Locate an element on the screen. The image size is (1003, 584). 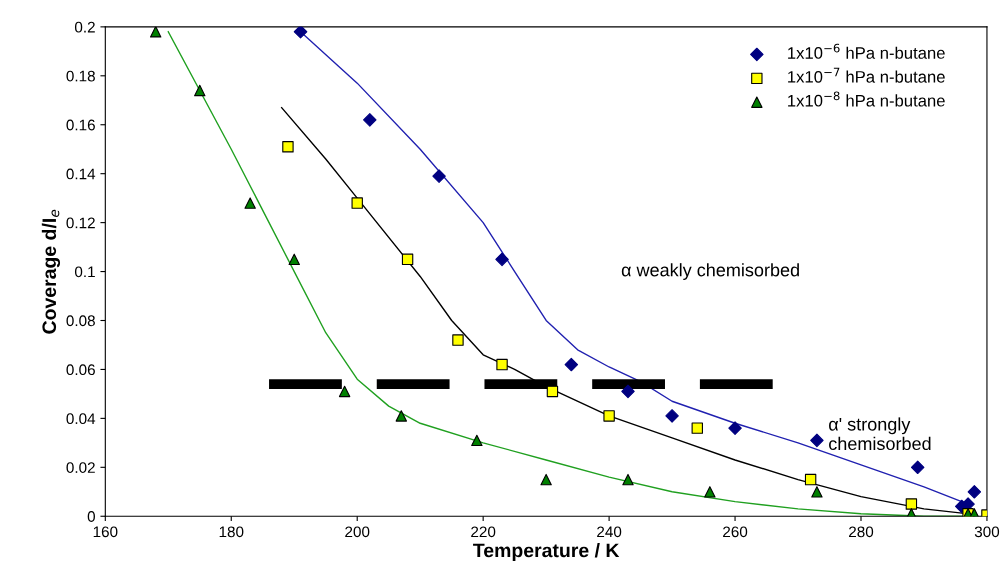
y-tick-label: 0.2 is located at coordinates (84, 27).